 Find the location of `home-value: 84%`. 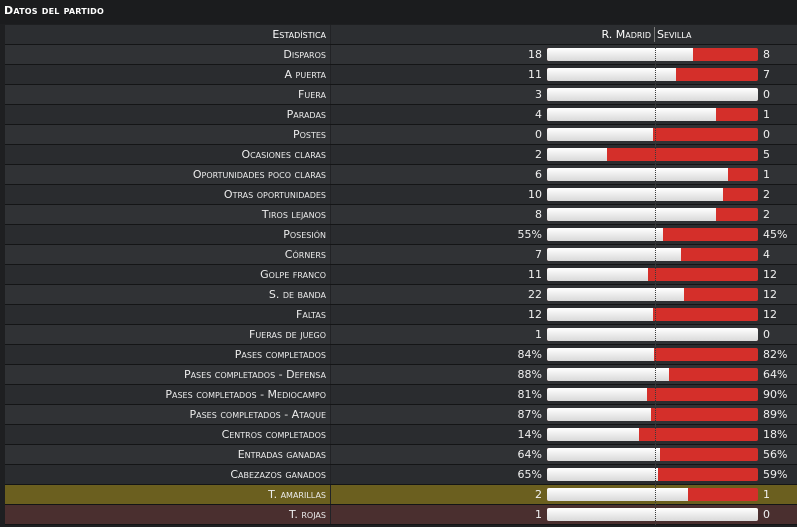

home-value: 84% is located at coordinates (529, 354).